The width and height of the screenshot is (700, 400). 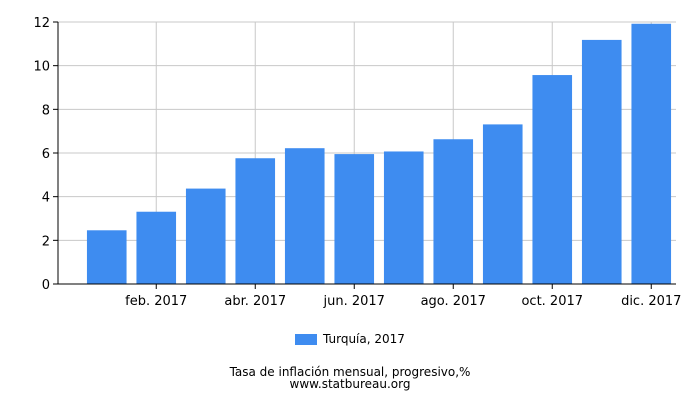 What do you see at coordinates (41, 23) in the screenshot?
I see `y-tick-label: 12` at bounding box center [41, 23].